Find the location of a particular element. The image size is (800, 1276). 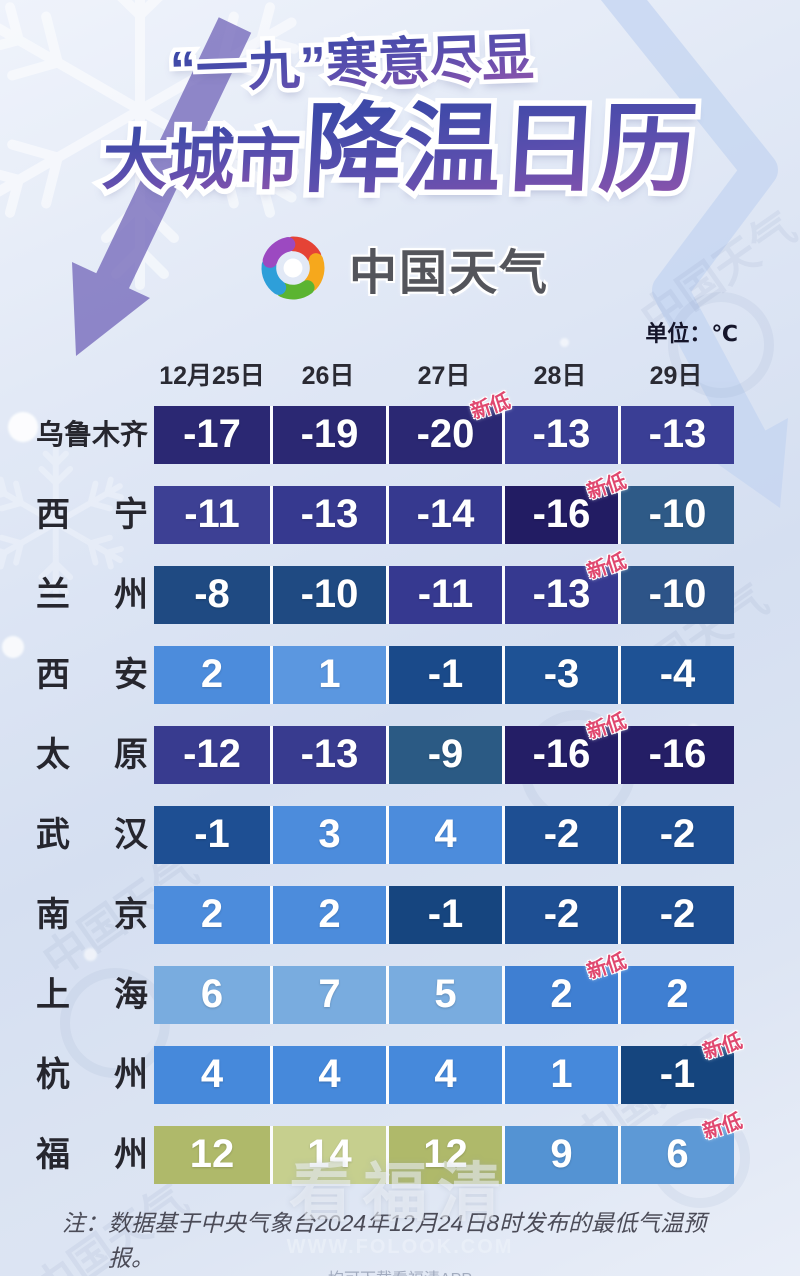

temp-cell: 12 is located at coordinates (212, 1154).